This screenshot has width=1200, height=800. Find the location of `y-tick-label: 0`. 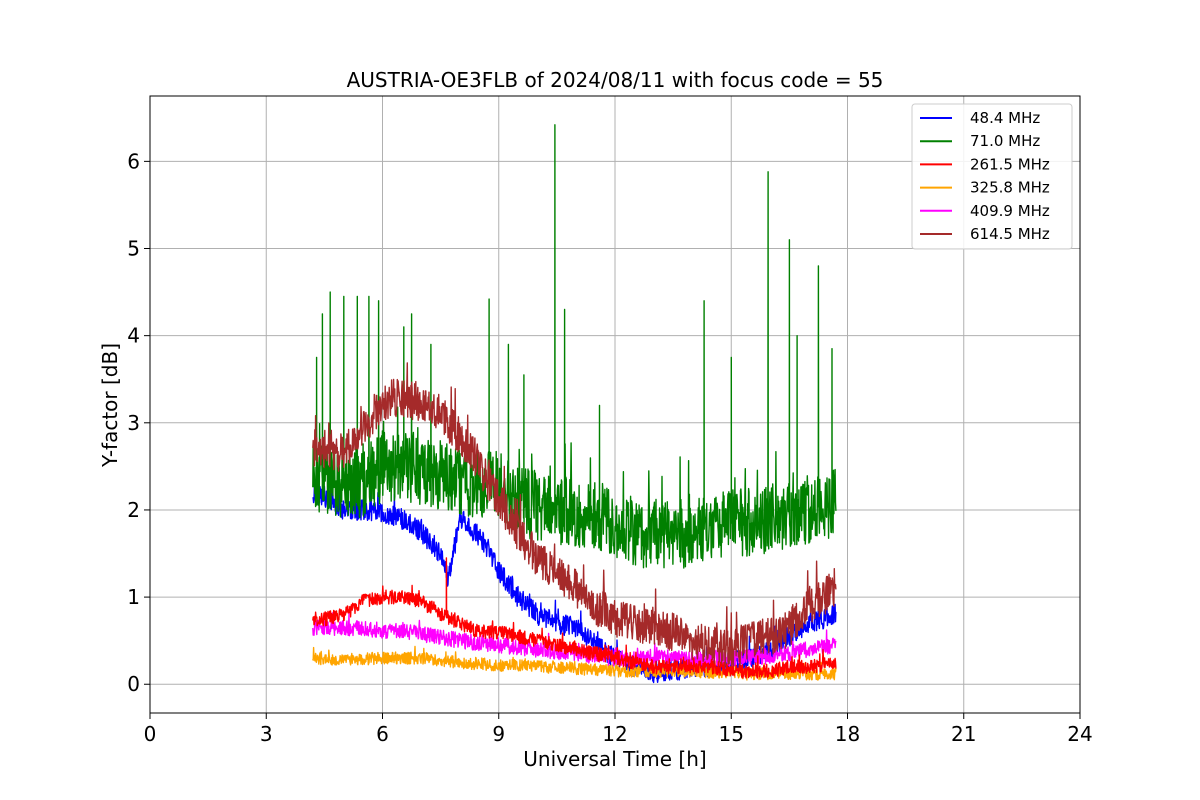

y-tick-label: 0 is located at coordinates (133, 684).